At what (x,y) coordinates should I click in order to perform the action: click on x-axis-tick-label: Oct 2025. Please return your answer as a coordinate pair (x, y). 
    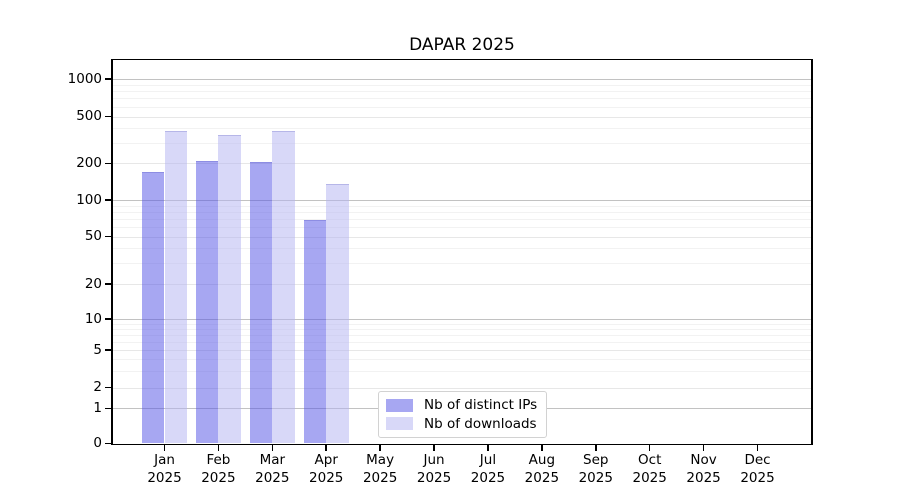
    Looking at the image, I should click on (649, 469).